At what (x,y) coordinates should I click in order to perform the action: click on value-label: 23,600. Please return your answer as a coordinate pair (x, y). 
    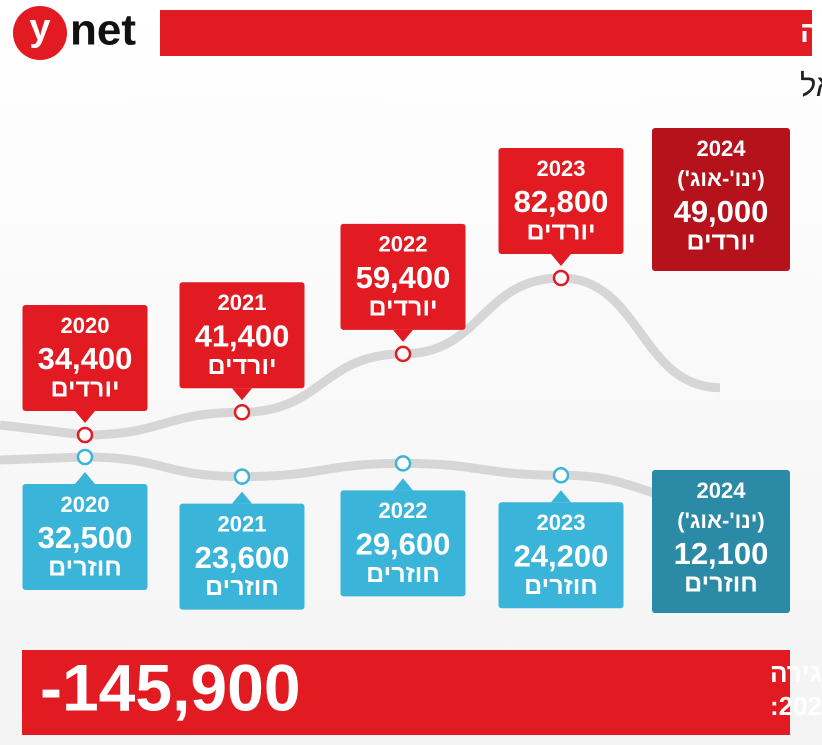
    Looking at the image, I should click on (242, 557).